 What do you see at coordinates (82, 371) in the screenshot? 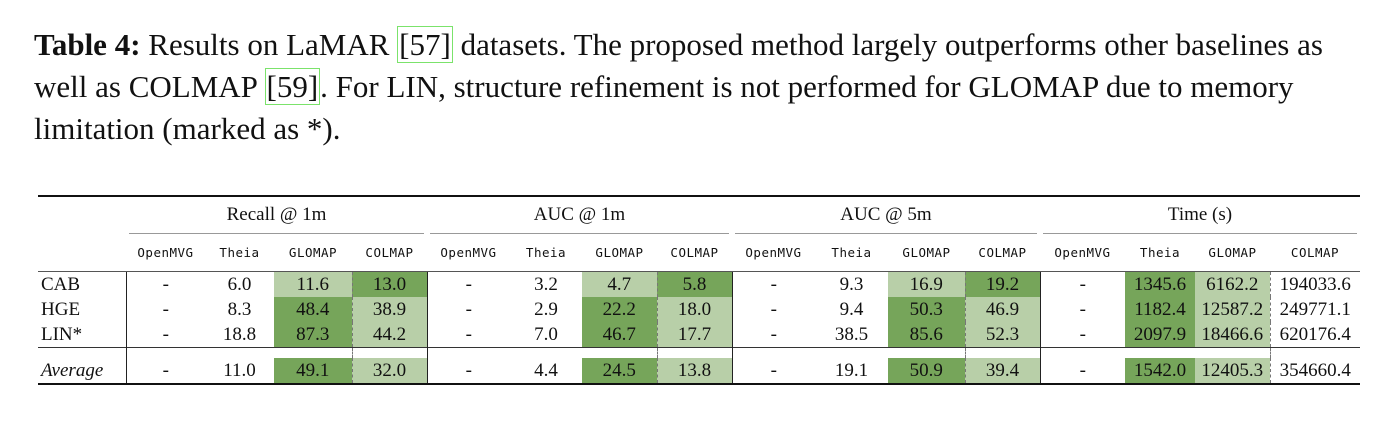
I see `row-label: Average` at bounding box center [82, 371].